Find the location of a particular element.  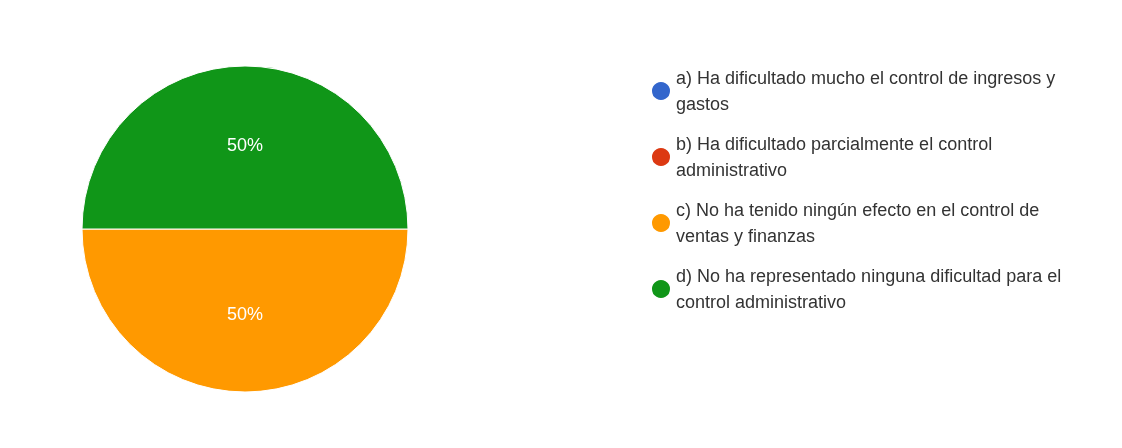

legend-label: b) Ha dificultado parcialmente el control administrativo is located at coordinates (837, 157).